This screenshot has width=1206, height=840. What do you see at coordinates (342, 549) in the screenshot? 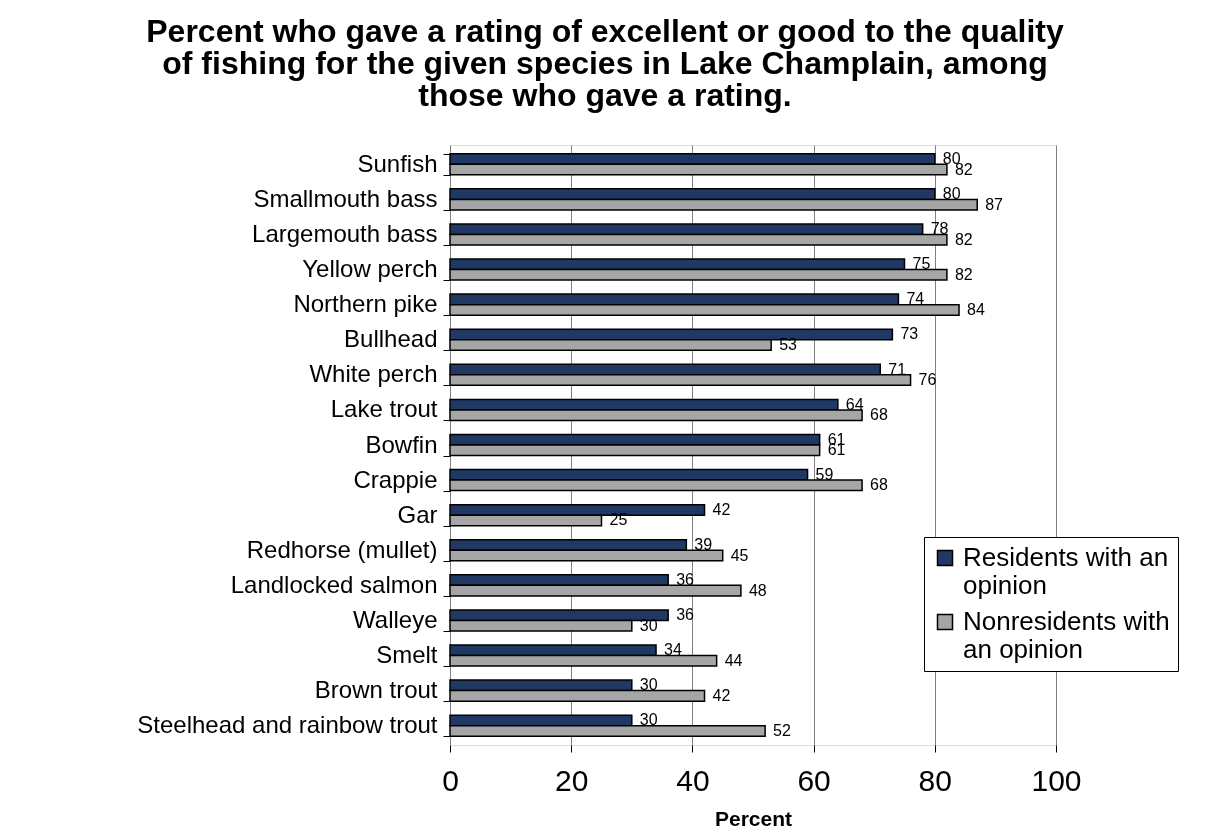
I see `y-tick-label: Redhorse (mullet)` at bounding box center [342, 549].